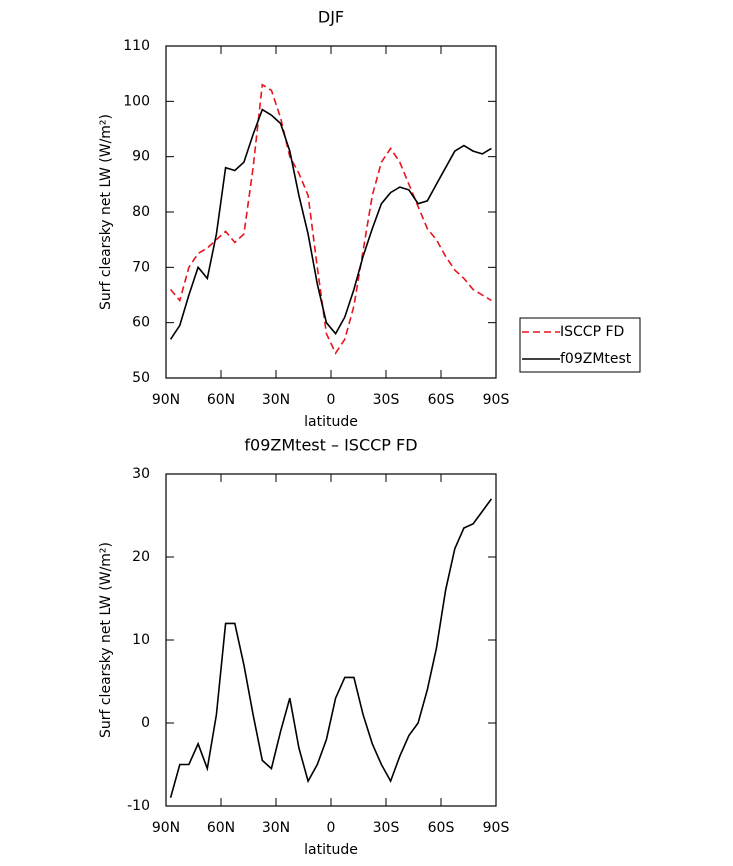 The image size is (733, 866). I want to click on y-tick-label: 90, so click(141, 157).